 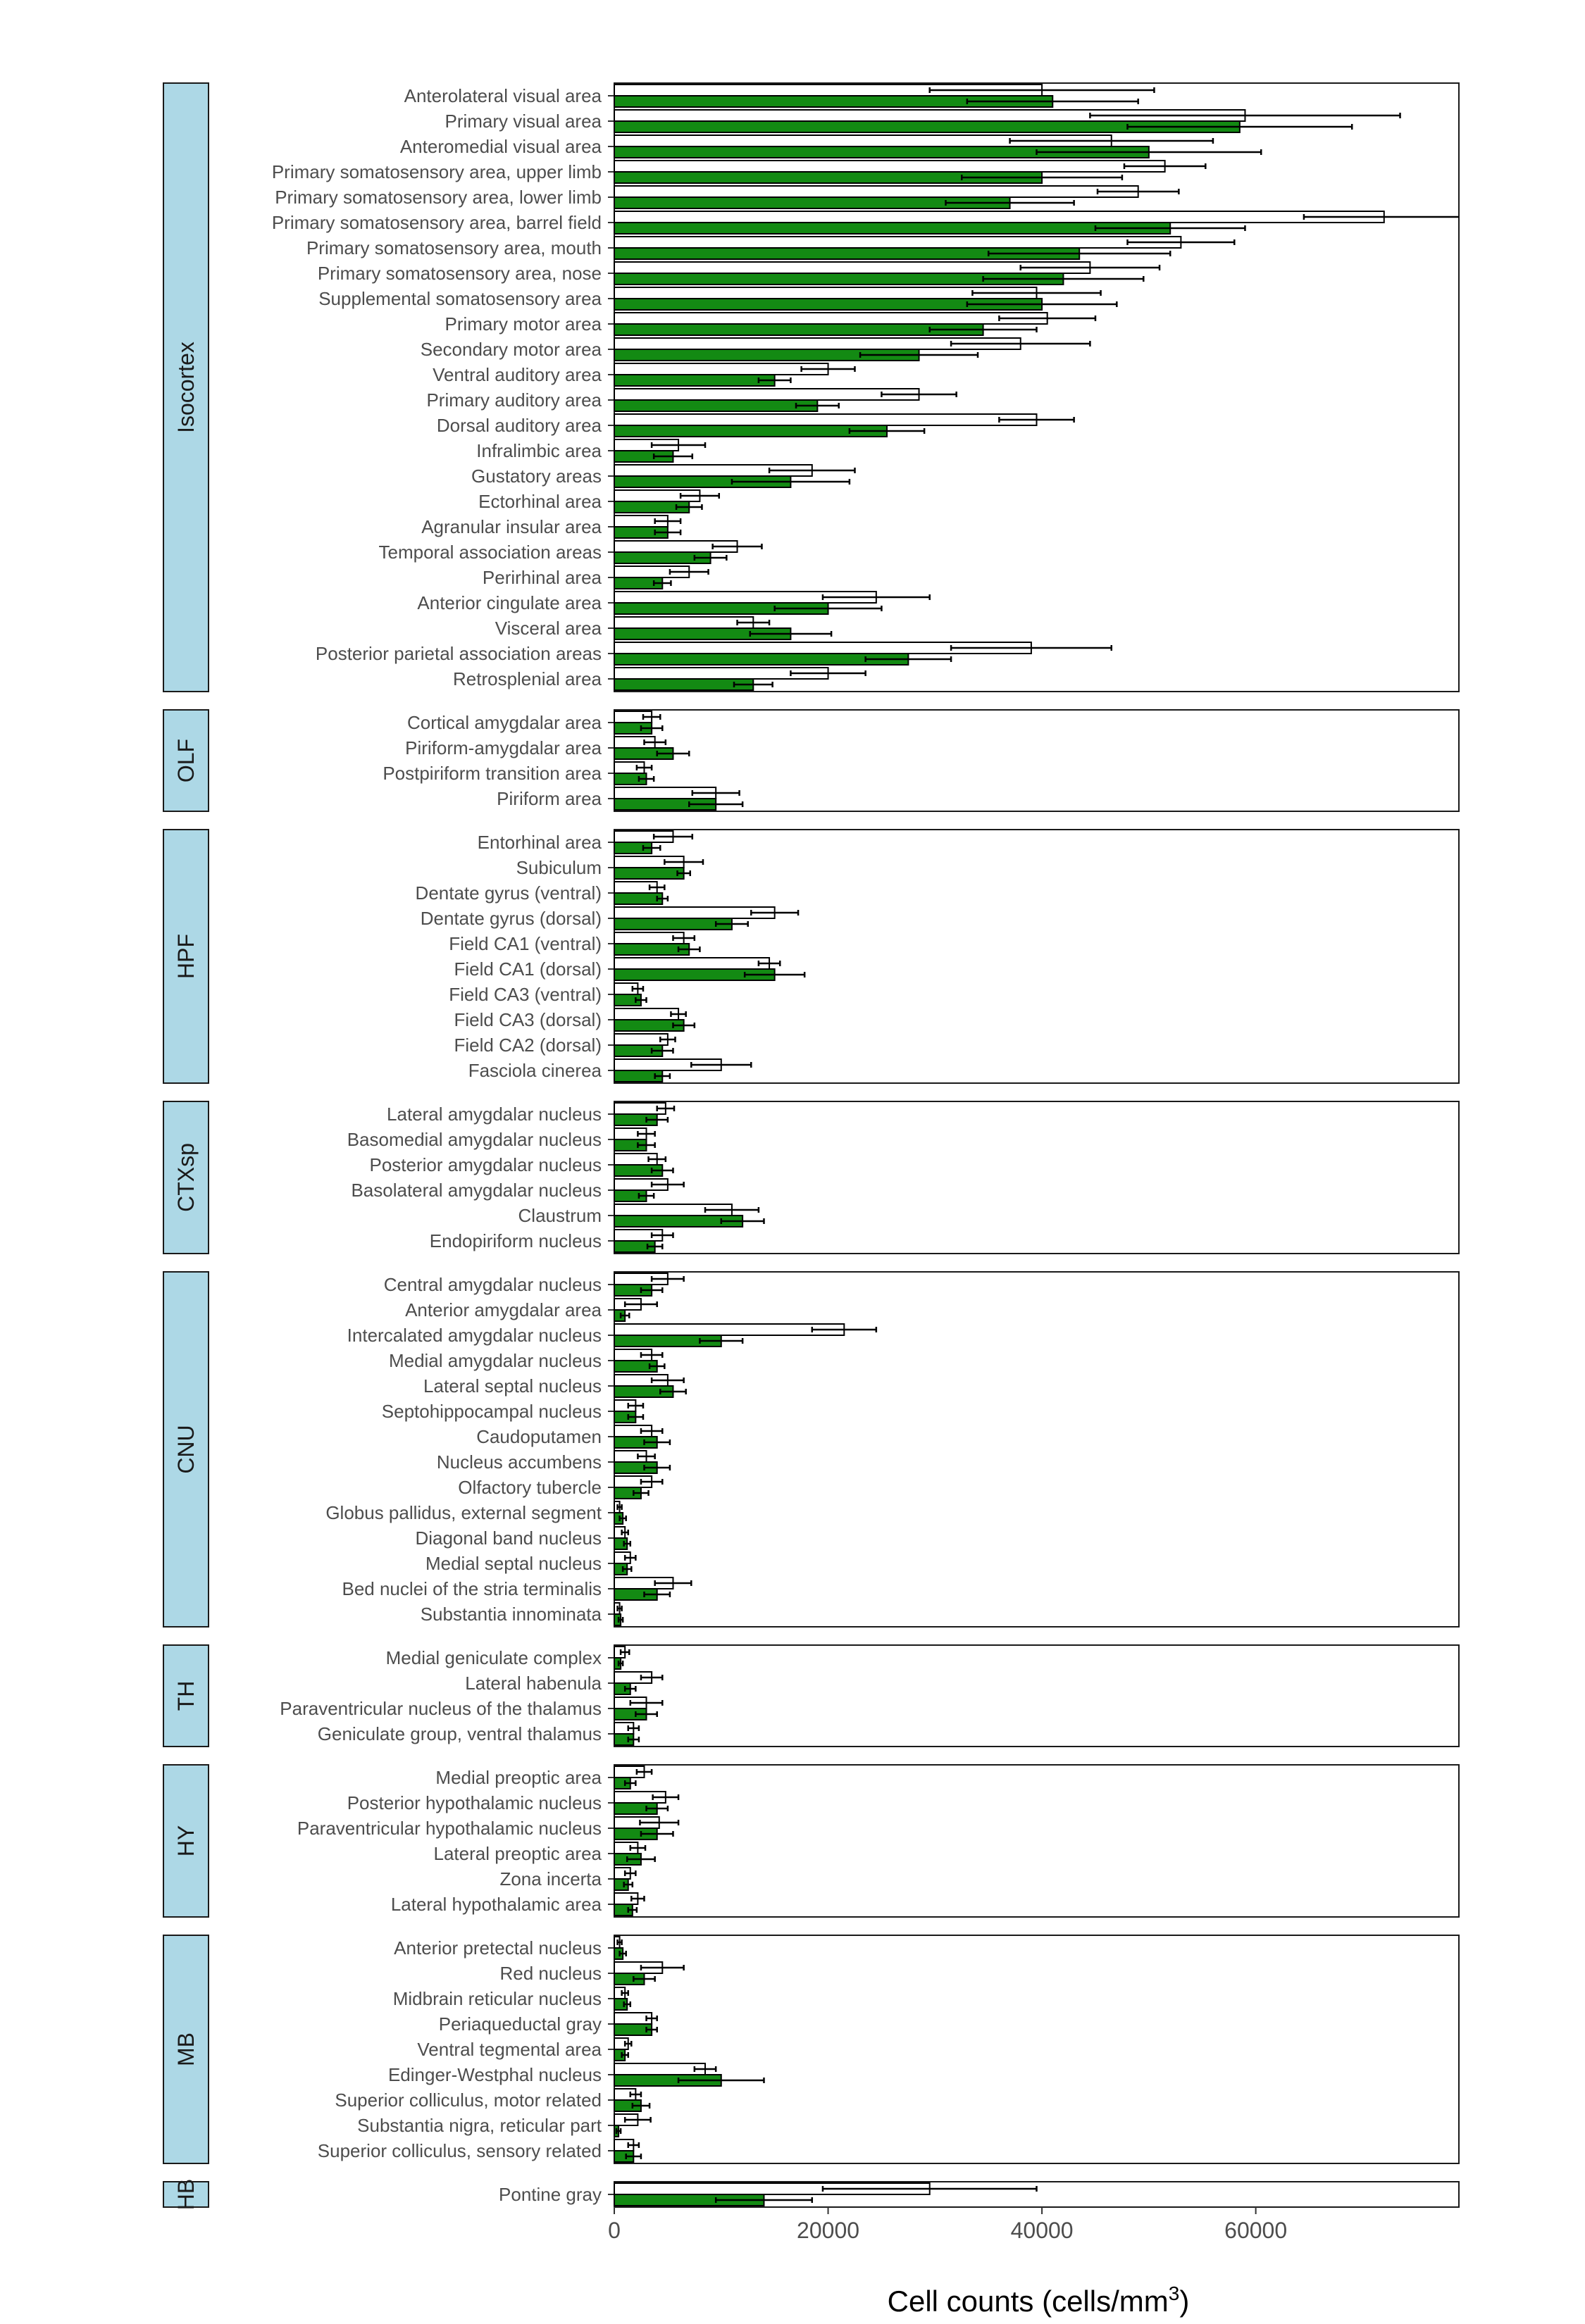 What do you see at coordinates (756, 425) in the screenshot?
I see `region-row: Dorsal auditory area` at bounding box center [756, 425].